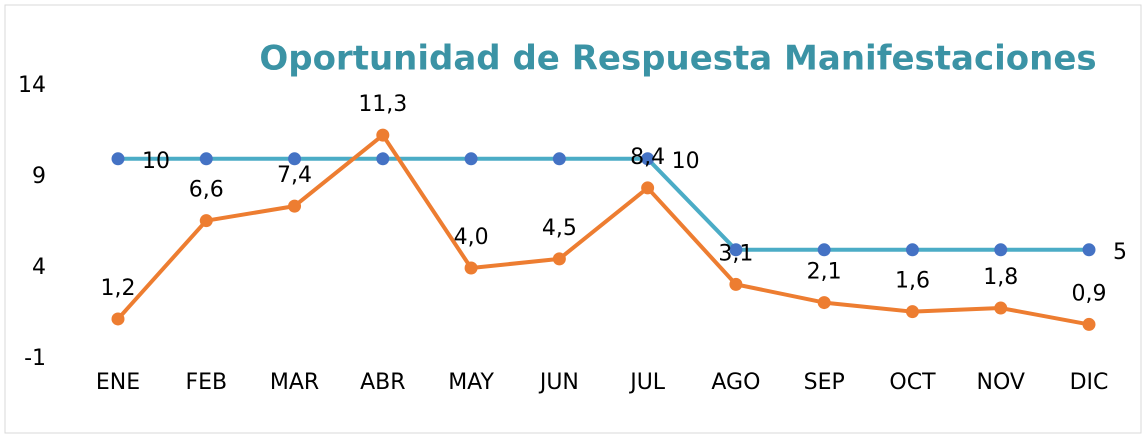  Describe the element at coordinates (1000, 277) in the screenshot. I see `data-label: 1,8` at that location.